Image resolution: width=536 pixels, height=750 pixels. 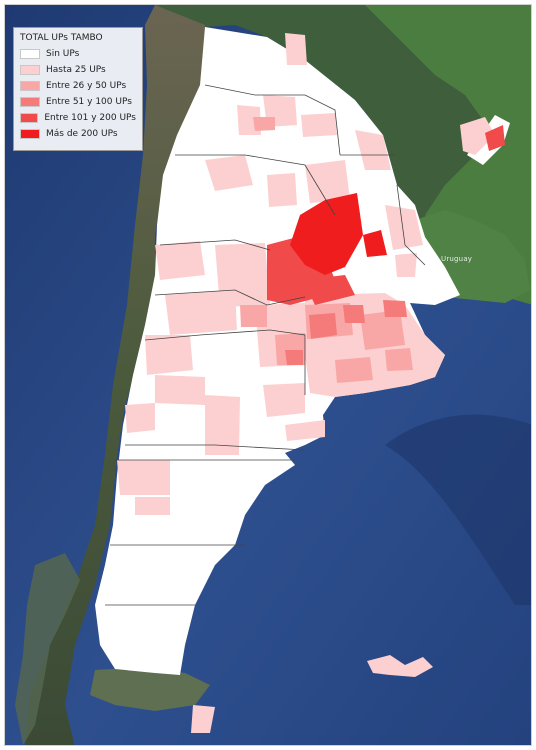 I want to click on uruguay-label: Uruguay, so click(x=457, y=259).